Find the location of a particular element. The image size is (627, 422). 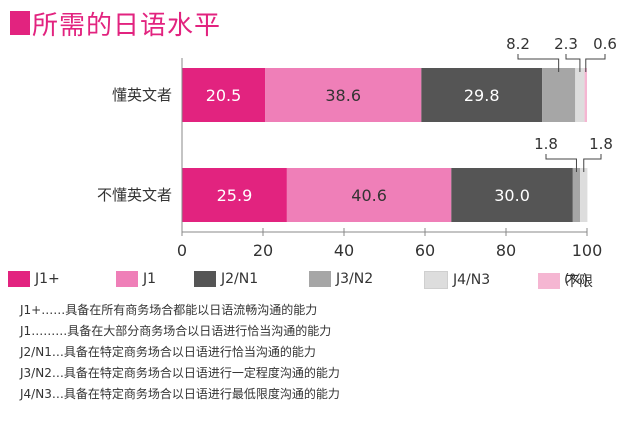

x-tick-label: 80 is located at coordinates (506, 250).